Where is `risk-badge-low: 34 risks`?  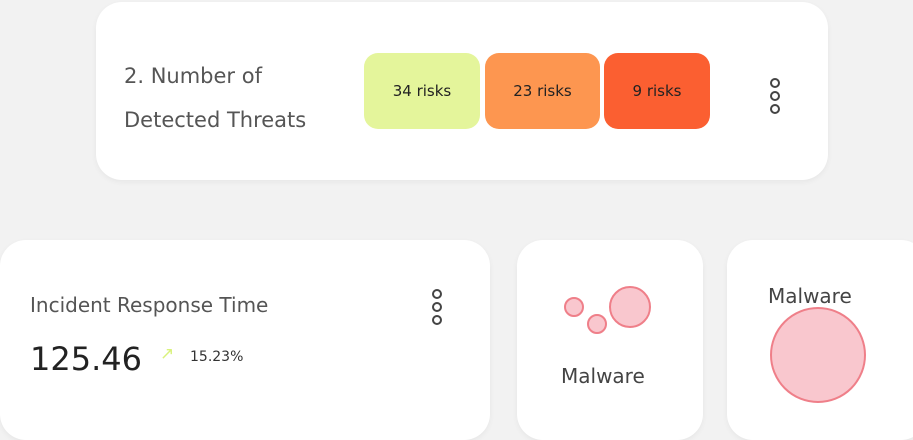
risk-badge-low: 34 risks is located at coordinates (422, 91).